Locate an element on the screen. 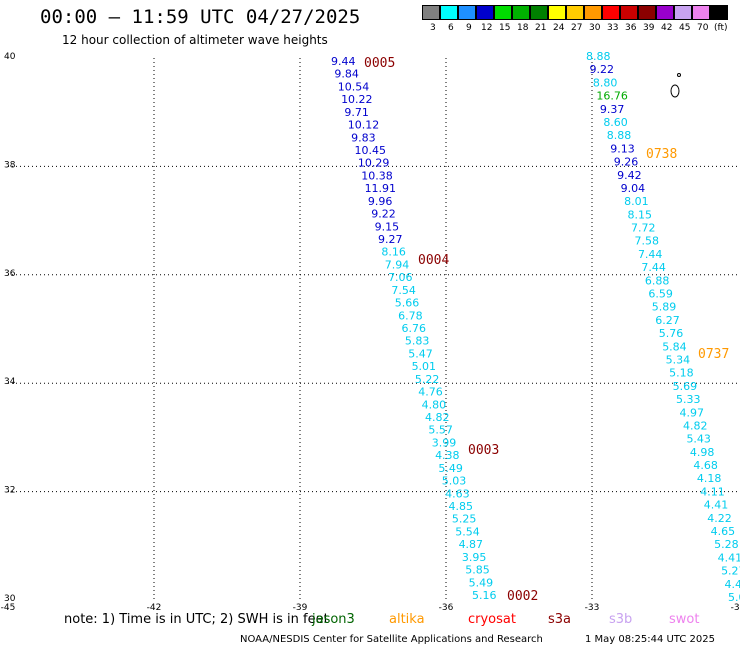  swh-value-track-b: 8.88 is located at coordinates (598, 56).